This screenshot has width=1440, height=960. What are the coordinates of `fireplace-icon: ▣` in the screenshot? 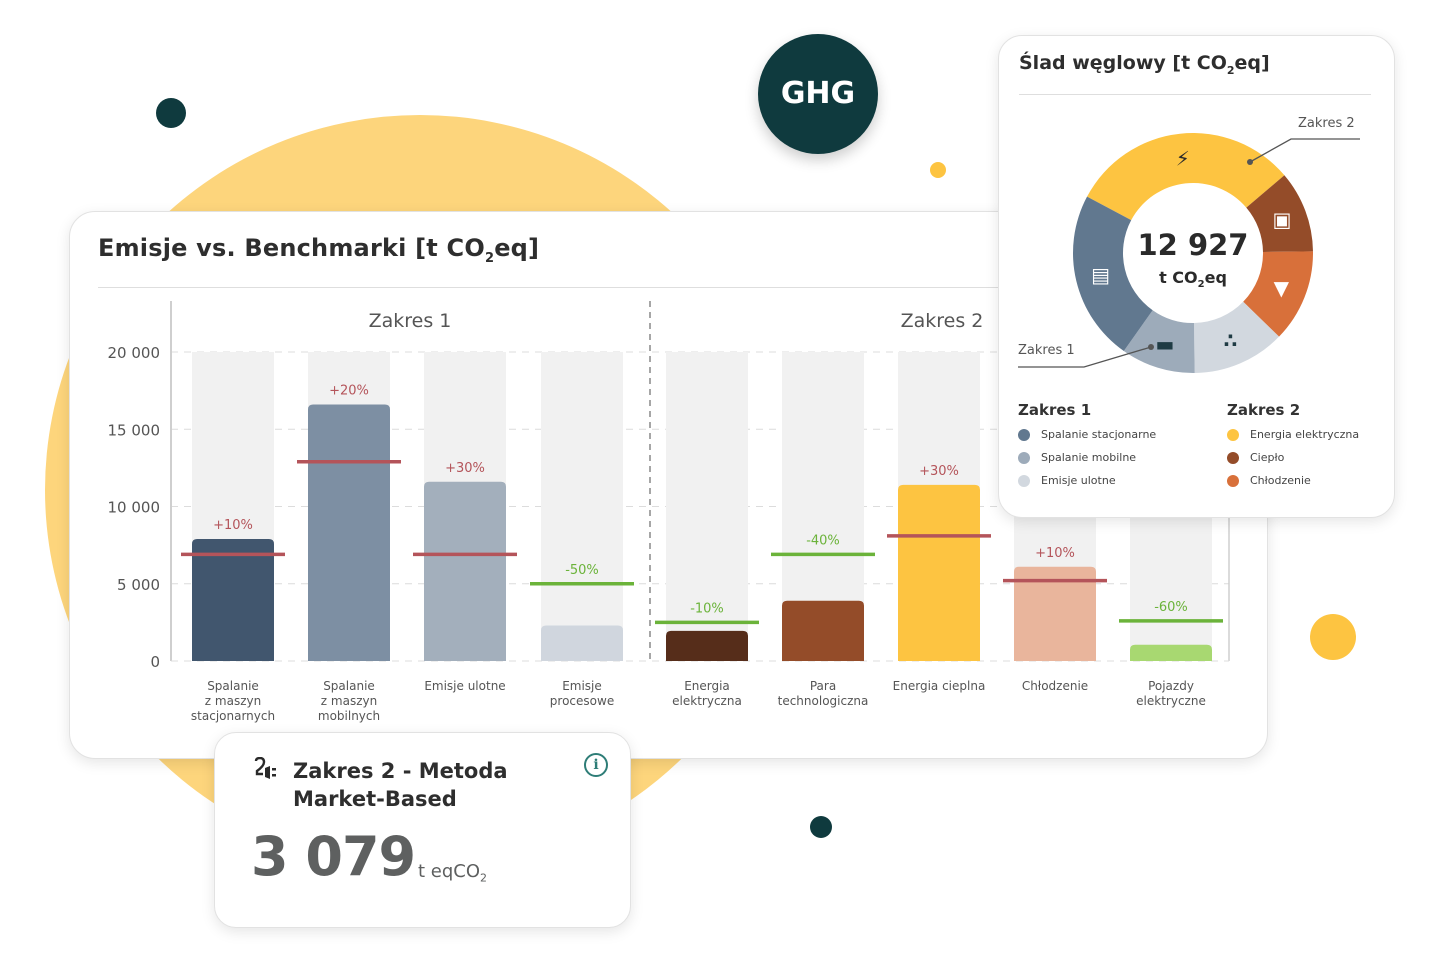 It's located at (1281, 220).